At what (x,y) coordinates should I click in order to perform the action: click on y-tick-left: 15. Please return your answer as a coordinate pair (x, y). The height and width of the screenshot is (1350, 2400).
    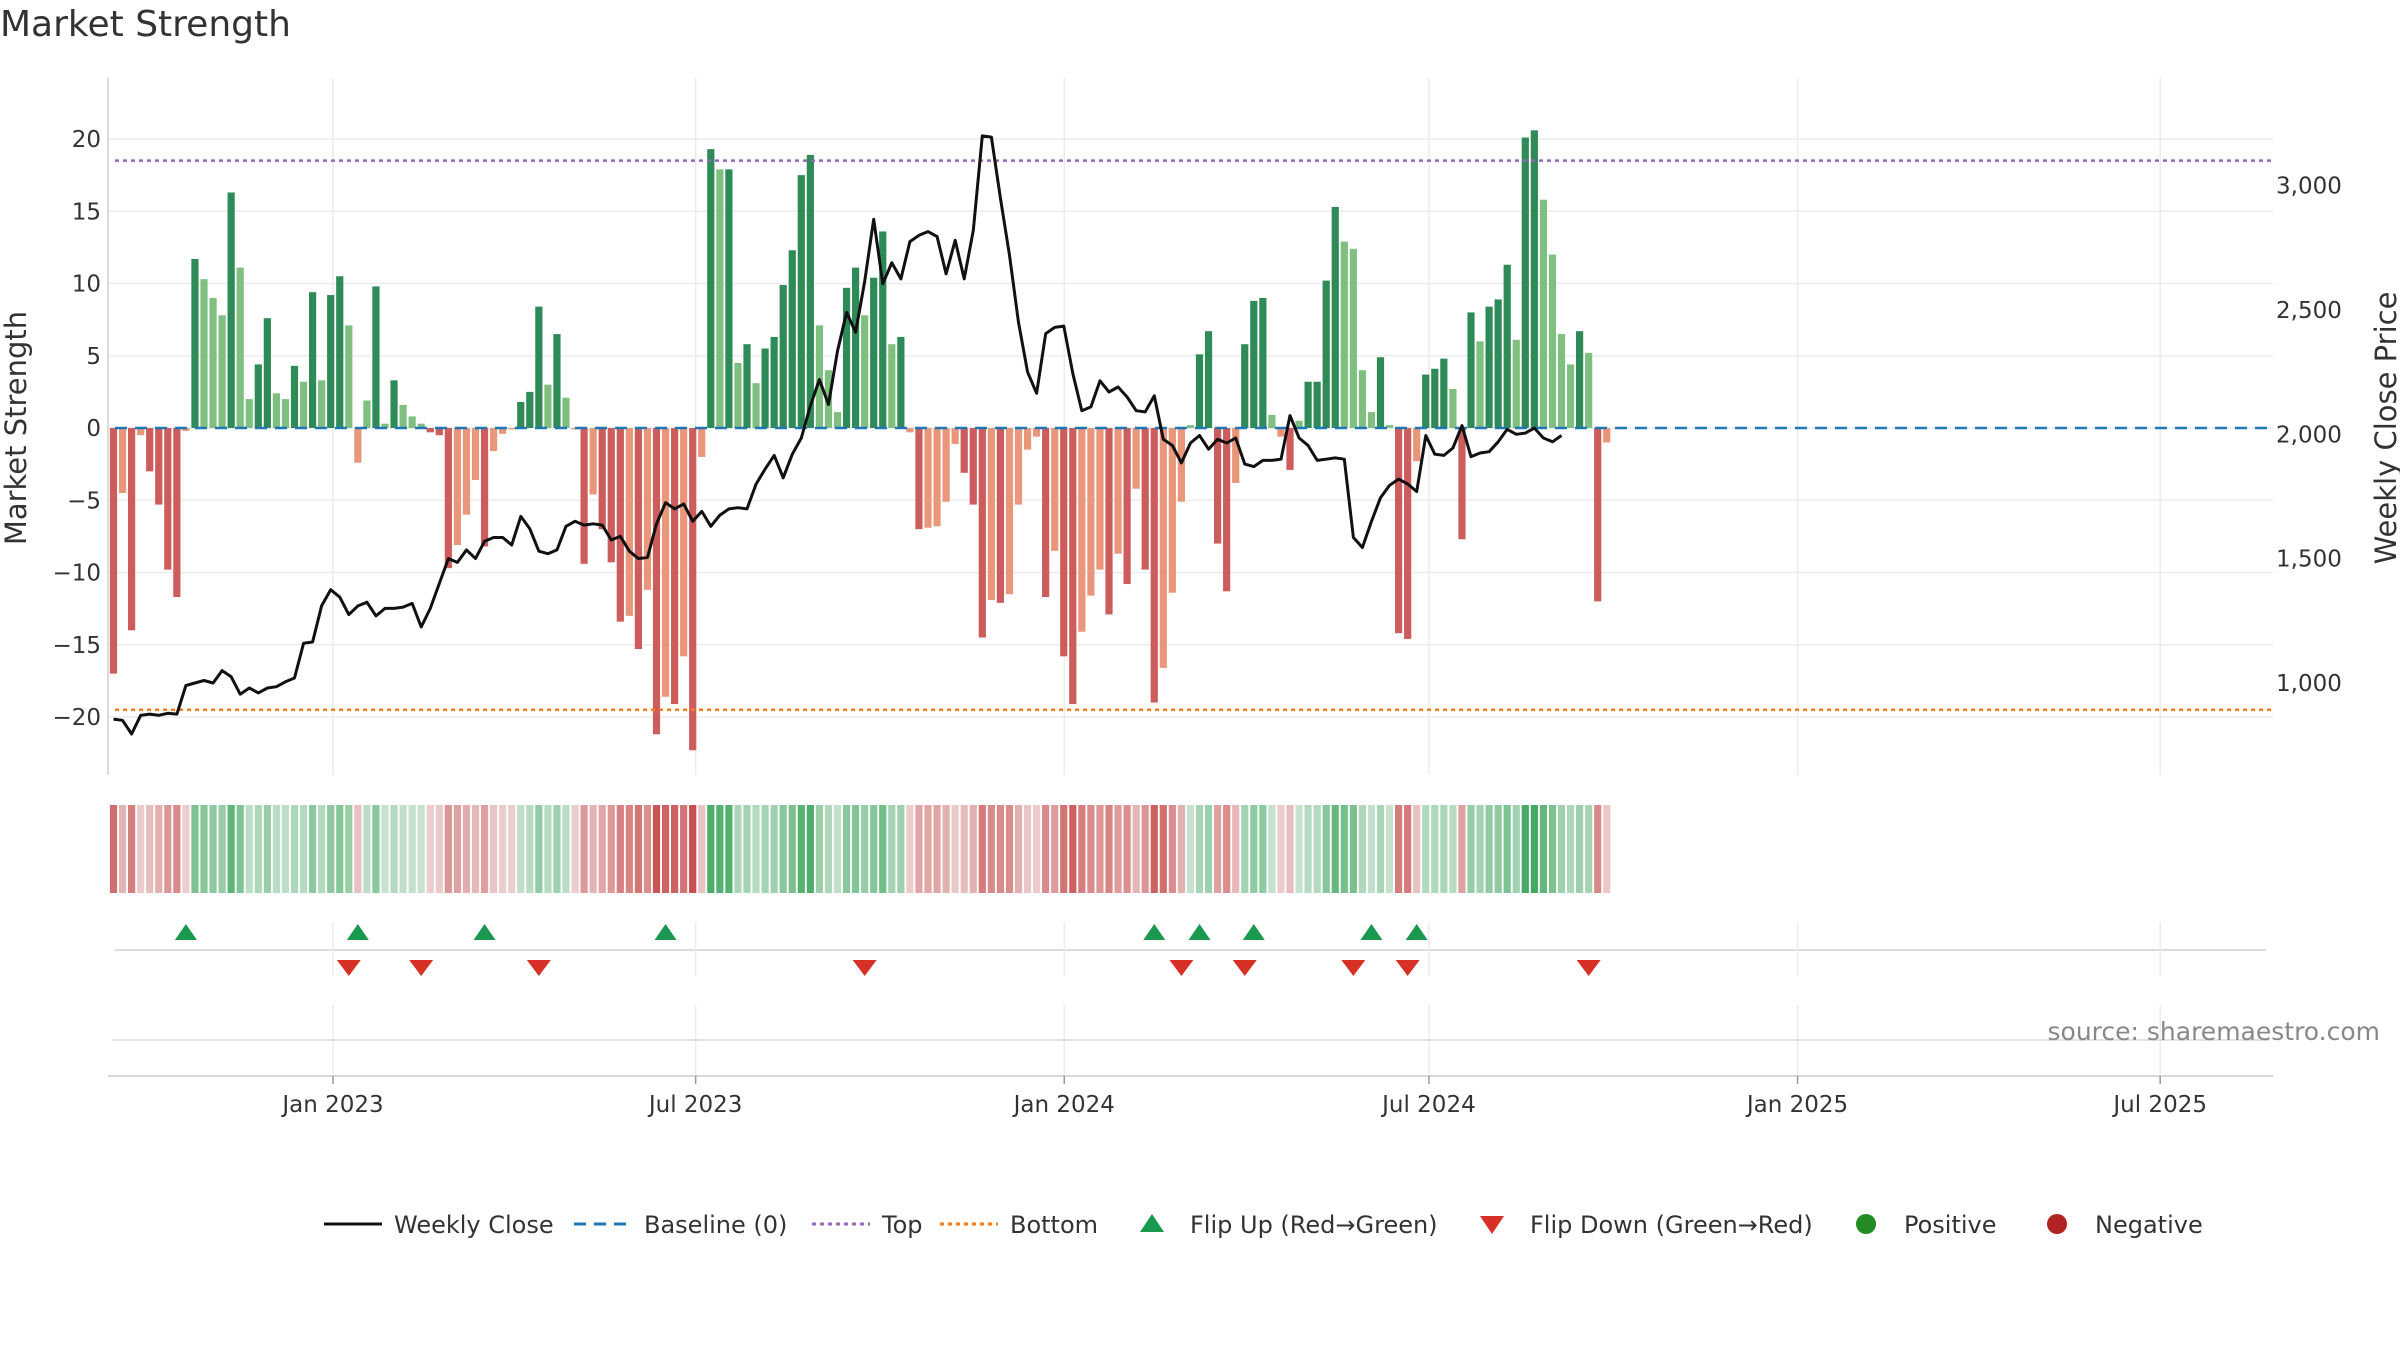
    Looking at the image, I should click on (86, 212).